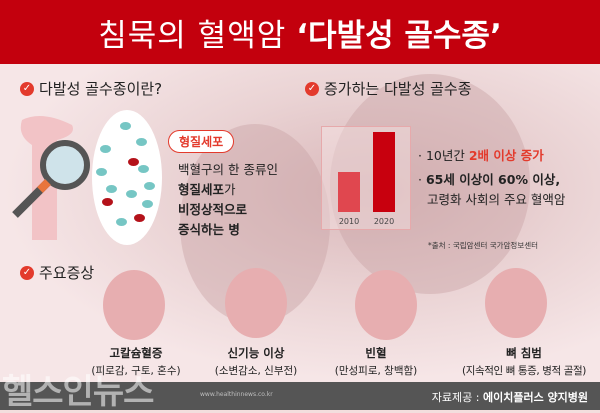 The height and width of the screenshot is (413, 600). Describe the element at coordinates (201, 141) in the screenshot. I see `plasma-cell-tag: 형질세포` at that location.